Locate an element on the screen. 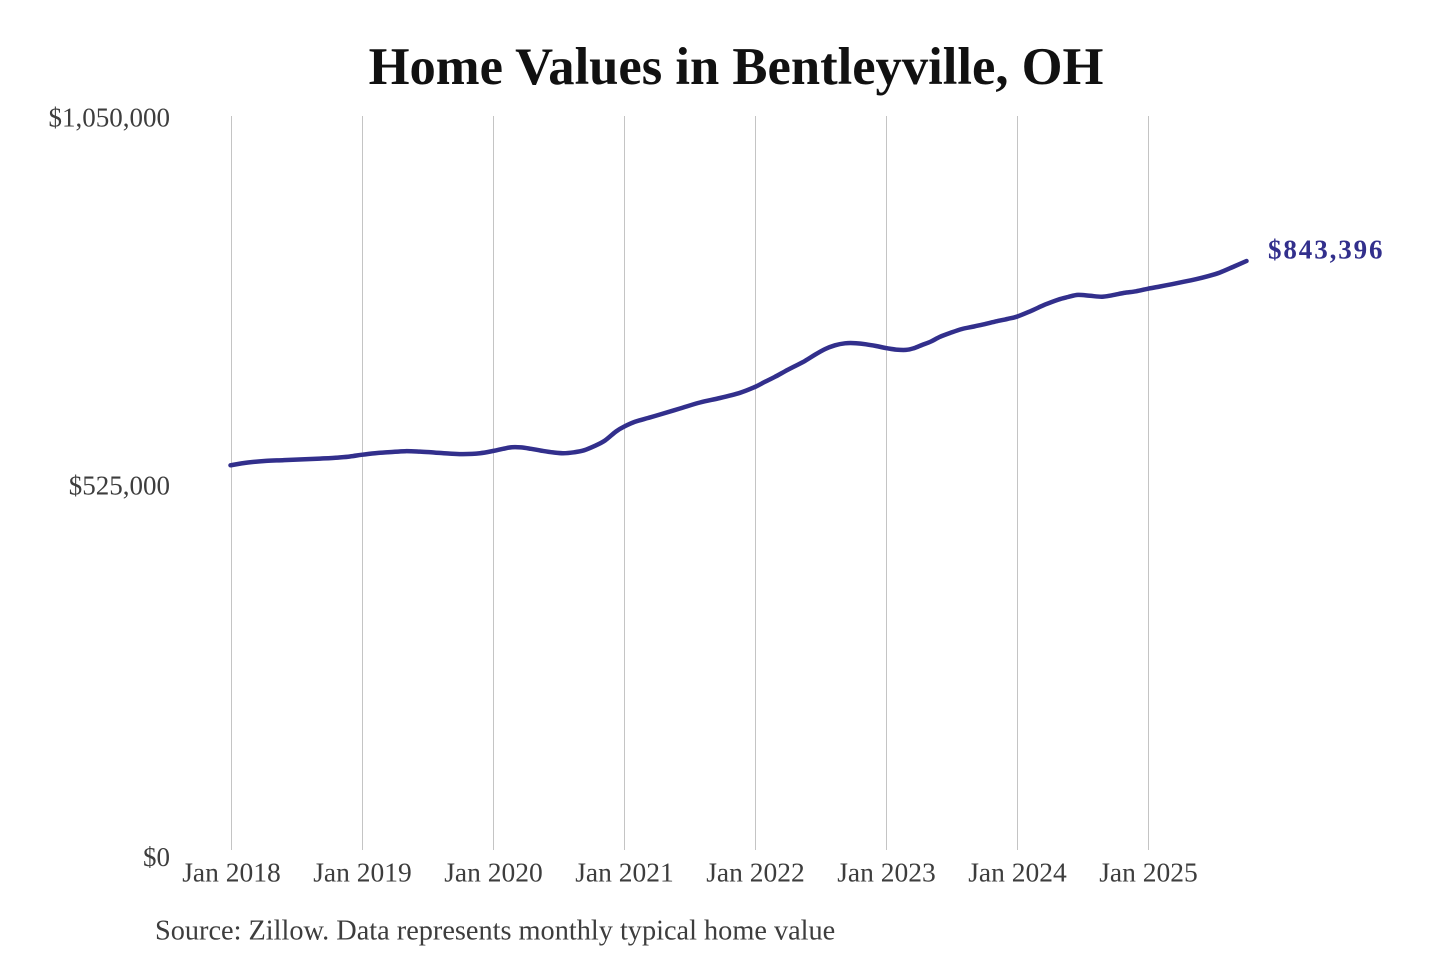  svg-text: Jan 2020 is located at coordinates (493, 871).